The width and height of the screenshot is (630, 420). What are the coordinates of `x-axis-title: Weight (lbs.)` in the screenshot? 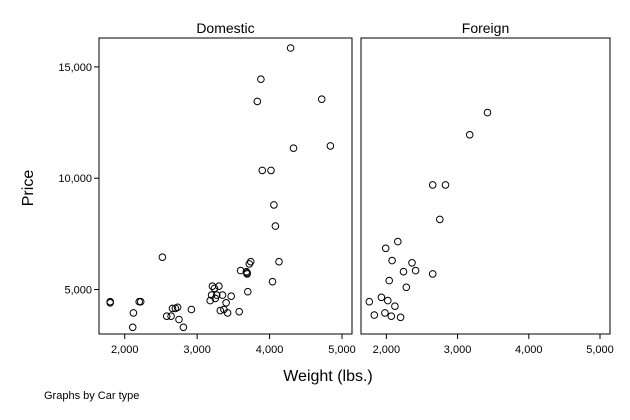 It's located at (328, 376).